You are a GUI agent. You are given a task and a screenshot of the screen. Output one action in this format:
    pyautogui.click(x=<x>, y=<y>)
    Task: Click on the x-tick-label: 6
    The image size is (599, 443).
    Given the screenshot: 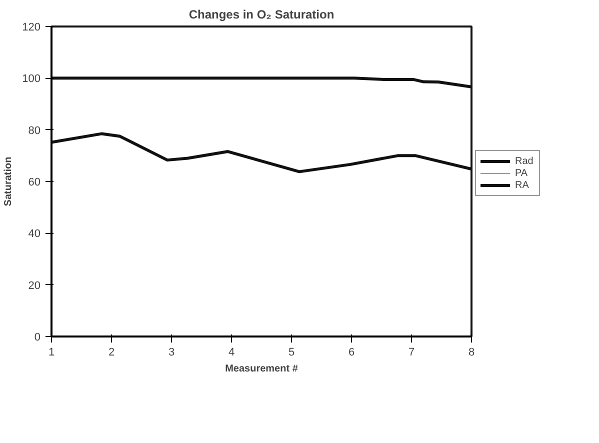 What is the action you would take?
    pyautogui.click(x=351, y=352)
    